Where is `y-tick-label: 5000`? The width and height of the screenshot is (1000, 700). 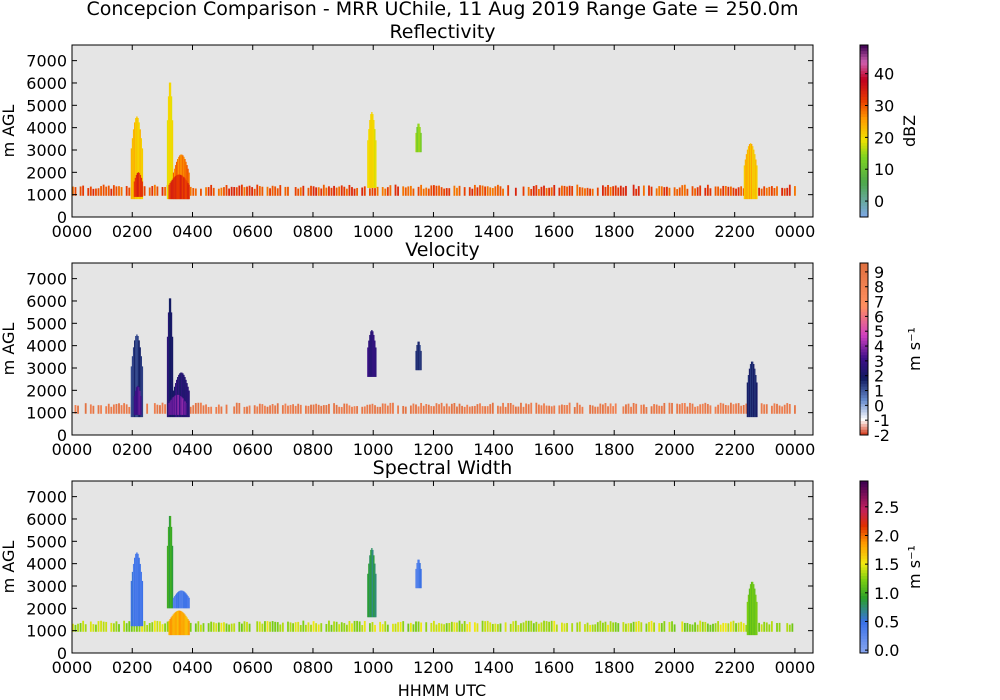 y-tick-label: 5000 is located at coordinates (46, 323).